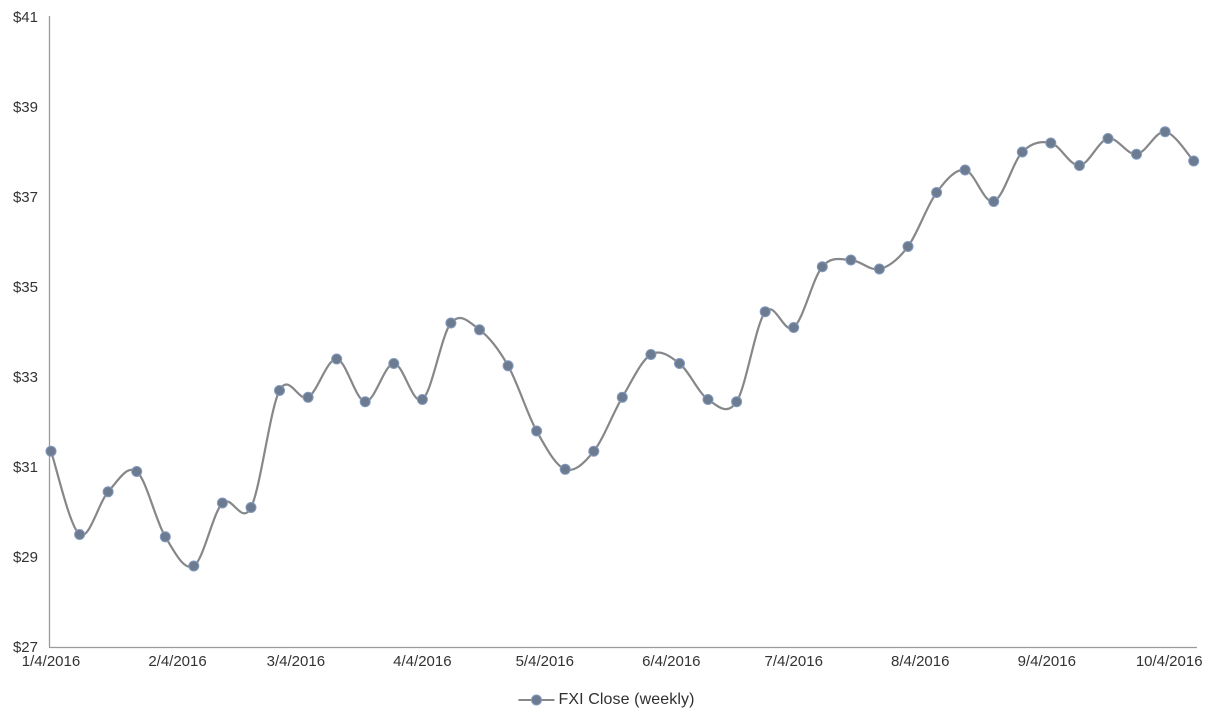  I want to click on x-axis-tick-label: 9/4/2016, so click(1047, 661).